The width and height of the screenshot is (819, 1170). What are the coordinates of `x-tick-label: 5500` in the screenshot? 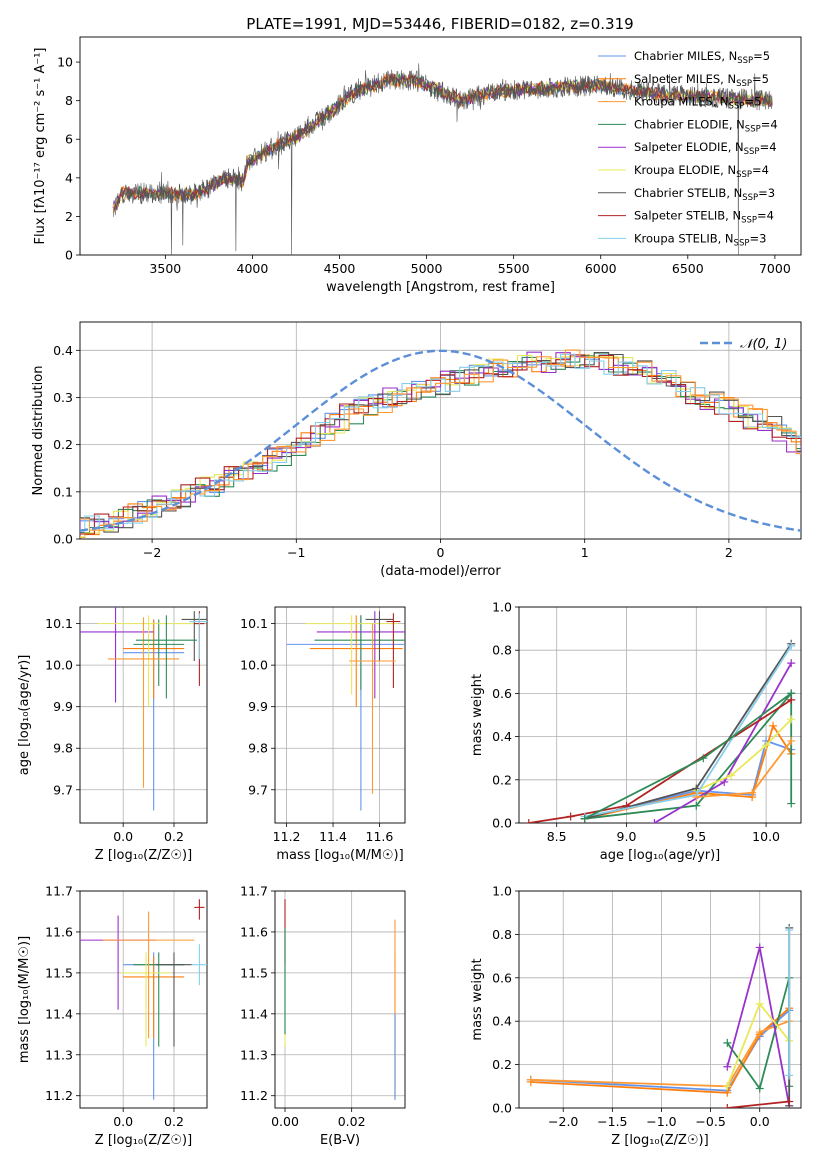 It's located at (514, 268).